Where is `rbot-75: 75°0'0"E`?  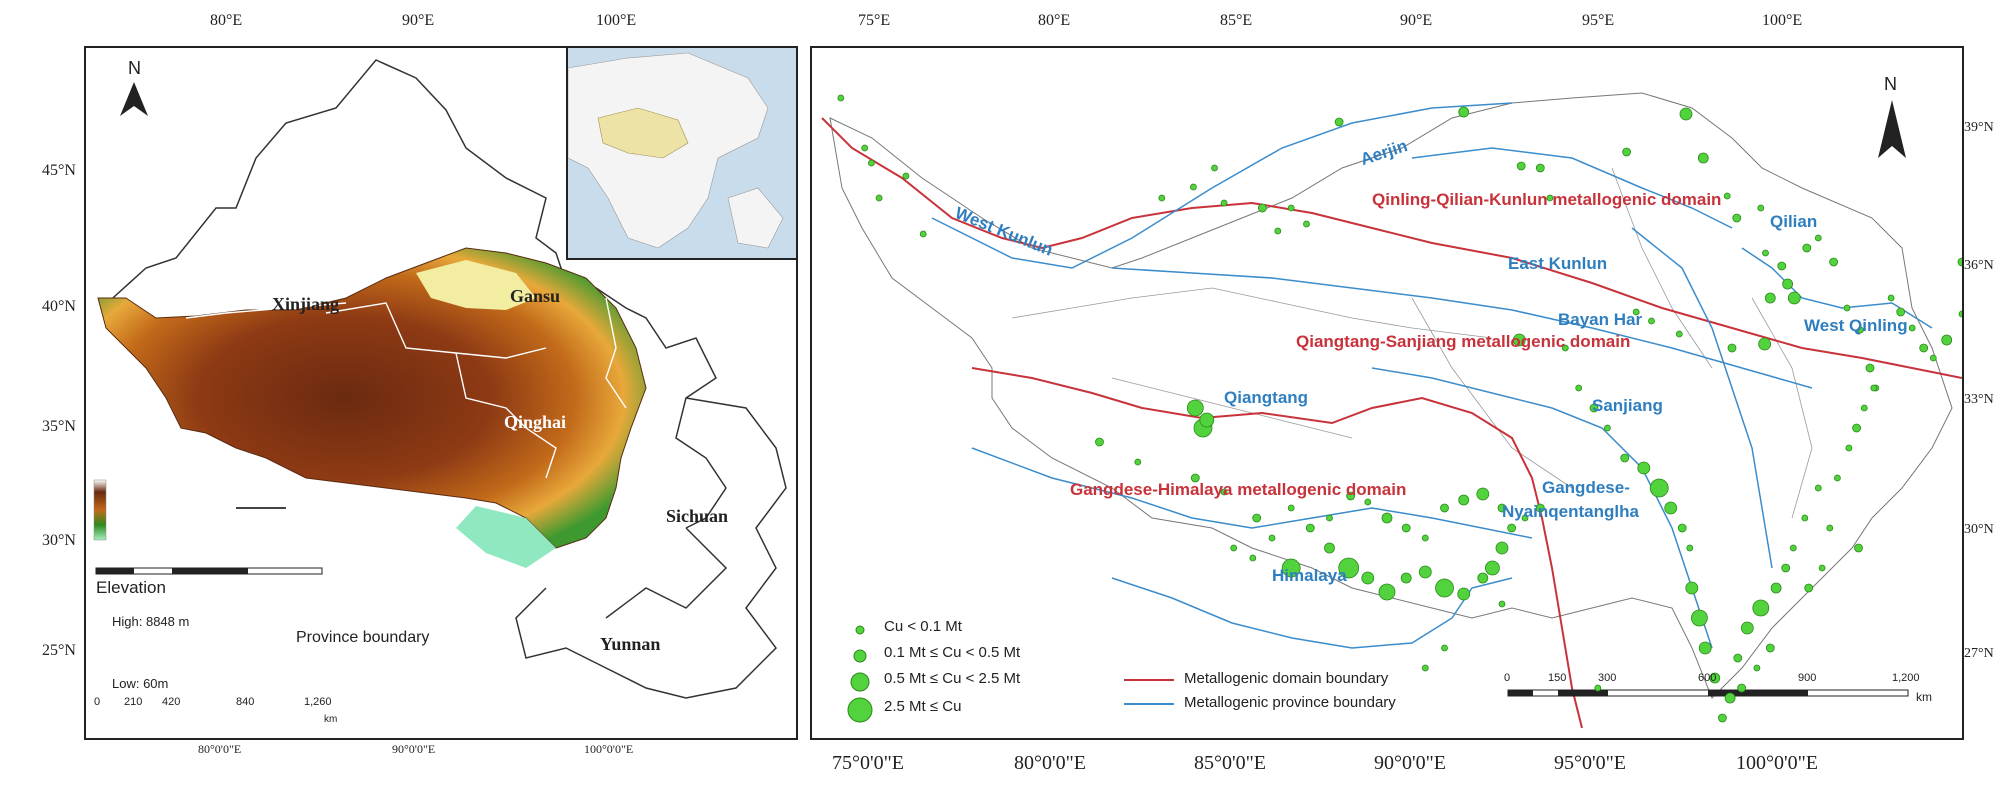
rbot-75: 75°0'0"E is located at coordinates (868, 763).